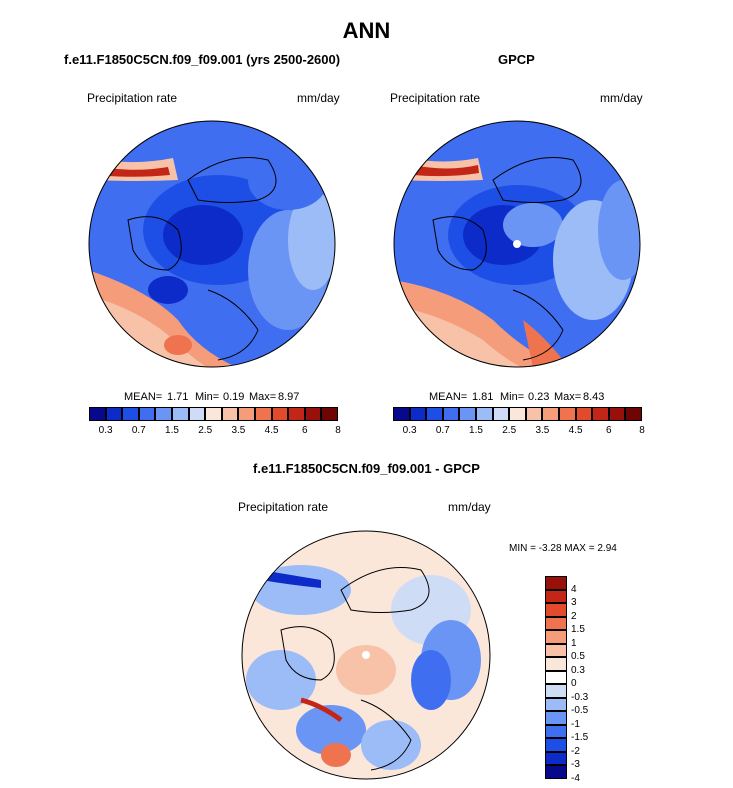 This screenshot has width=733, height=788. I want to click on panel-1-colorbar-tick-label: 4.5, so click(271, 430).